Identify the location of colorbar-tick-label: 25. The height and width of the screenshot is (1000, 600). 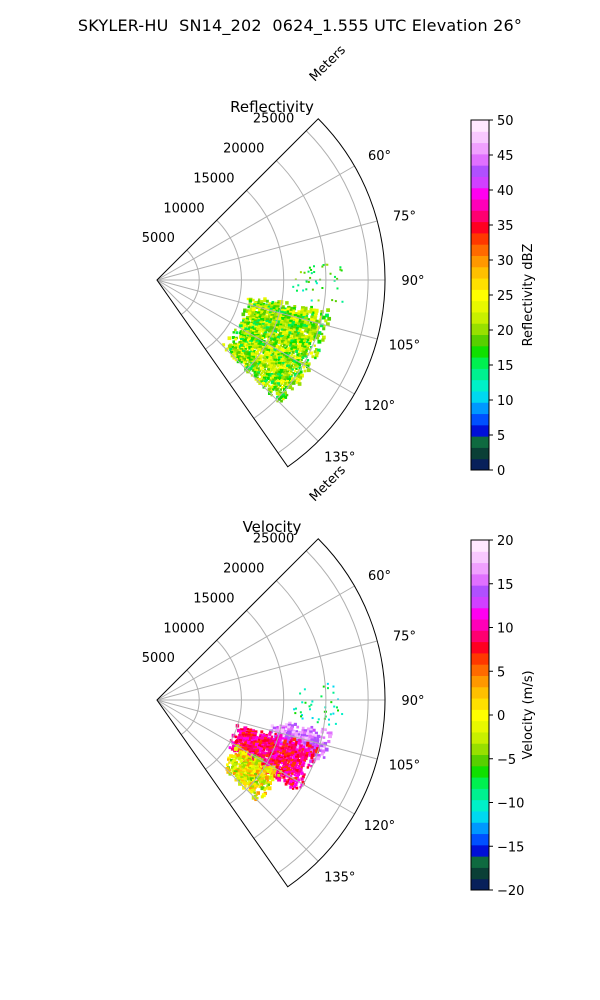
(505, 296).